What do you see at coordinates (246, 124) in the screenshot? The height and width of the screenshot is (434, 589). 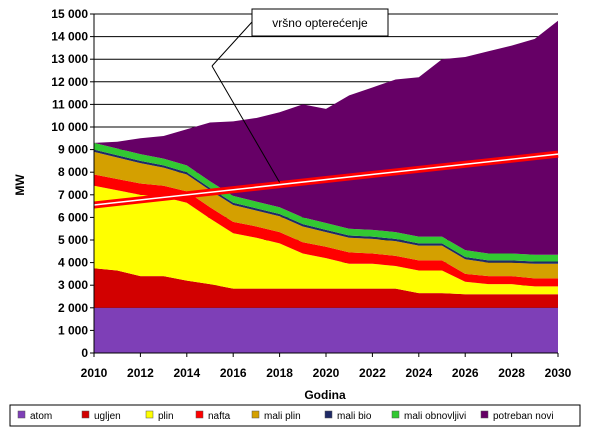 I see `callout-leader-line` at bounding box center [246, 124].